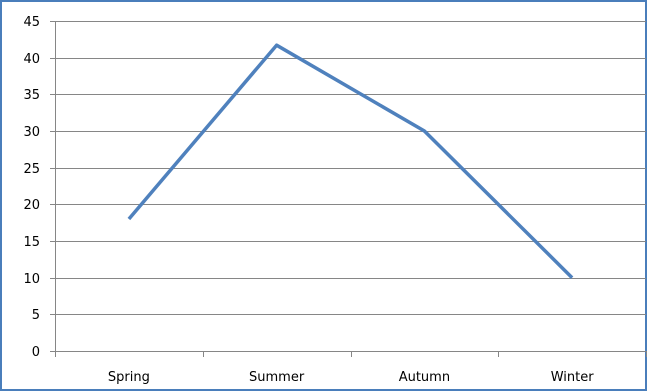 Image resolution: width=648 pixels, height=392 pixels. Describe the element at coordinates (31, 22) in the screenshot. I see `y-tick-label: 45` at that location.